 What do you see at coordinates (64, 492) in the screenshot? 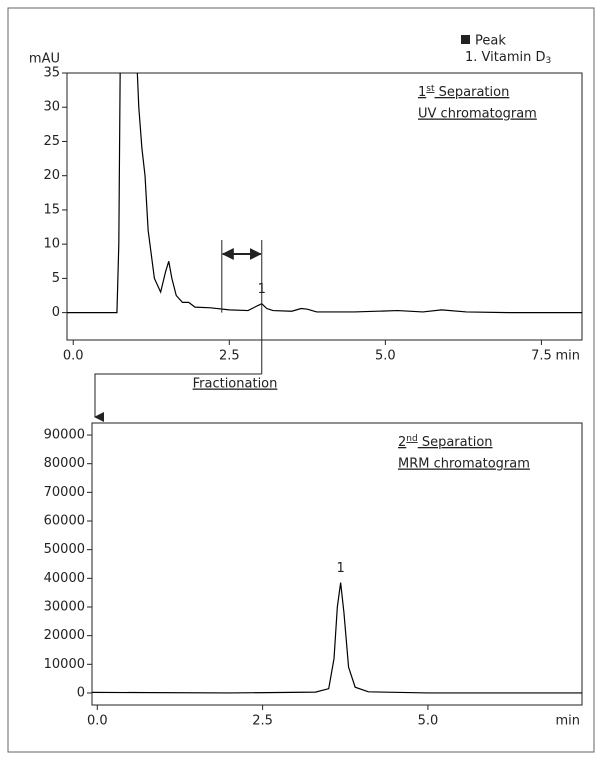
I see `y-tick-label: 70000` at bounding box center [64, 492].